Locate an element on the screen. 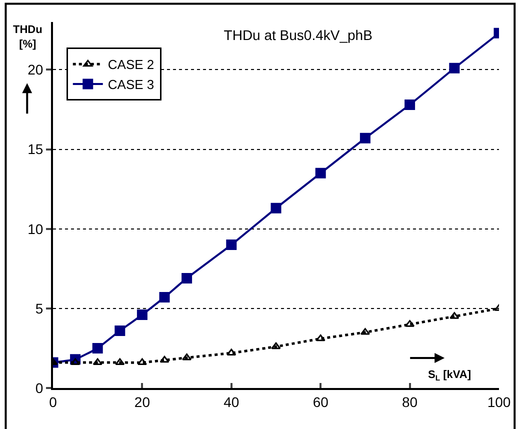 This screenshot has height=429, width=523. y-tick-label: 10 is located at coordinates (36, 228).